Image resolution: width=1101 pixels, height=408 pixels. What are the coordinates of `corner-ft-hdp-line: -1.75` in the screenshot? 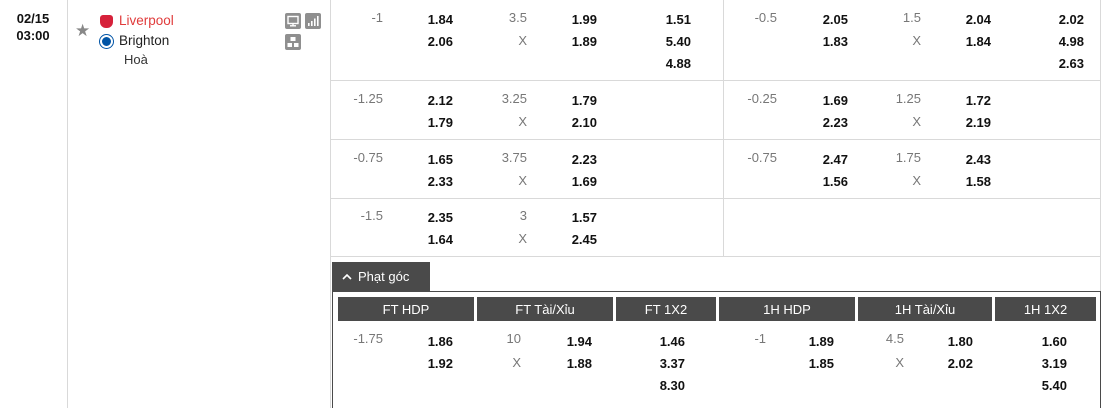 It's located at (368, 338).